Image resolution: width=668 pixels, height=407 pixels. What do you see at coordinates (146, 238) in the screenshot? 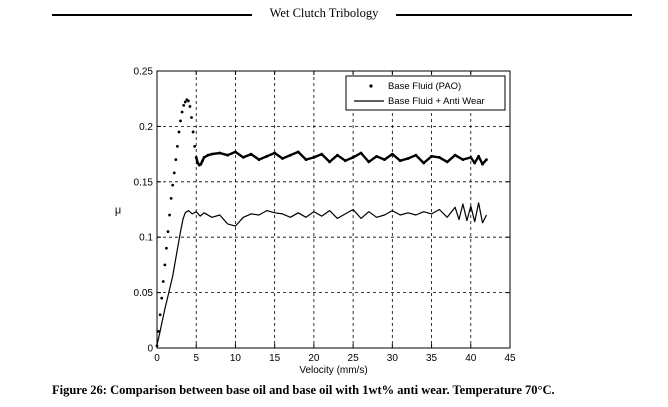
I see `y-tick-label: 0.1` at bounding box center [146, 238].